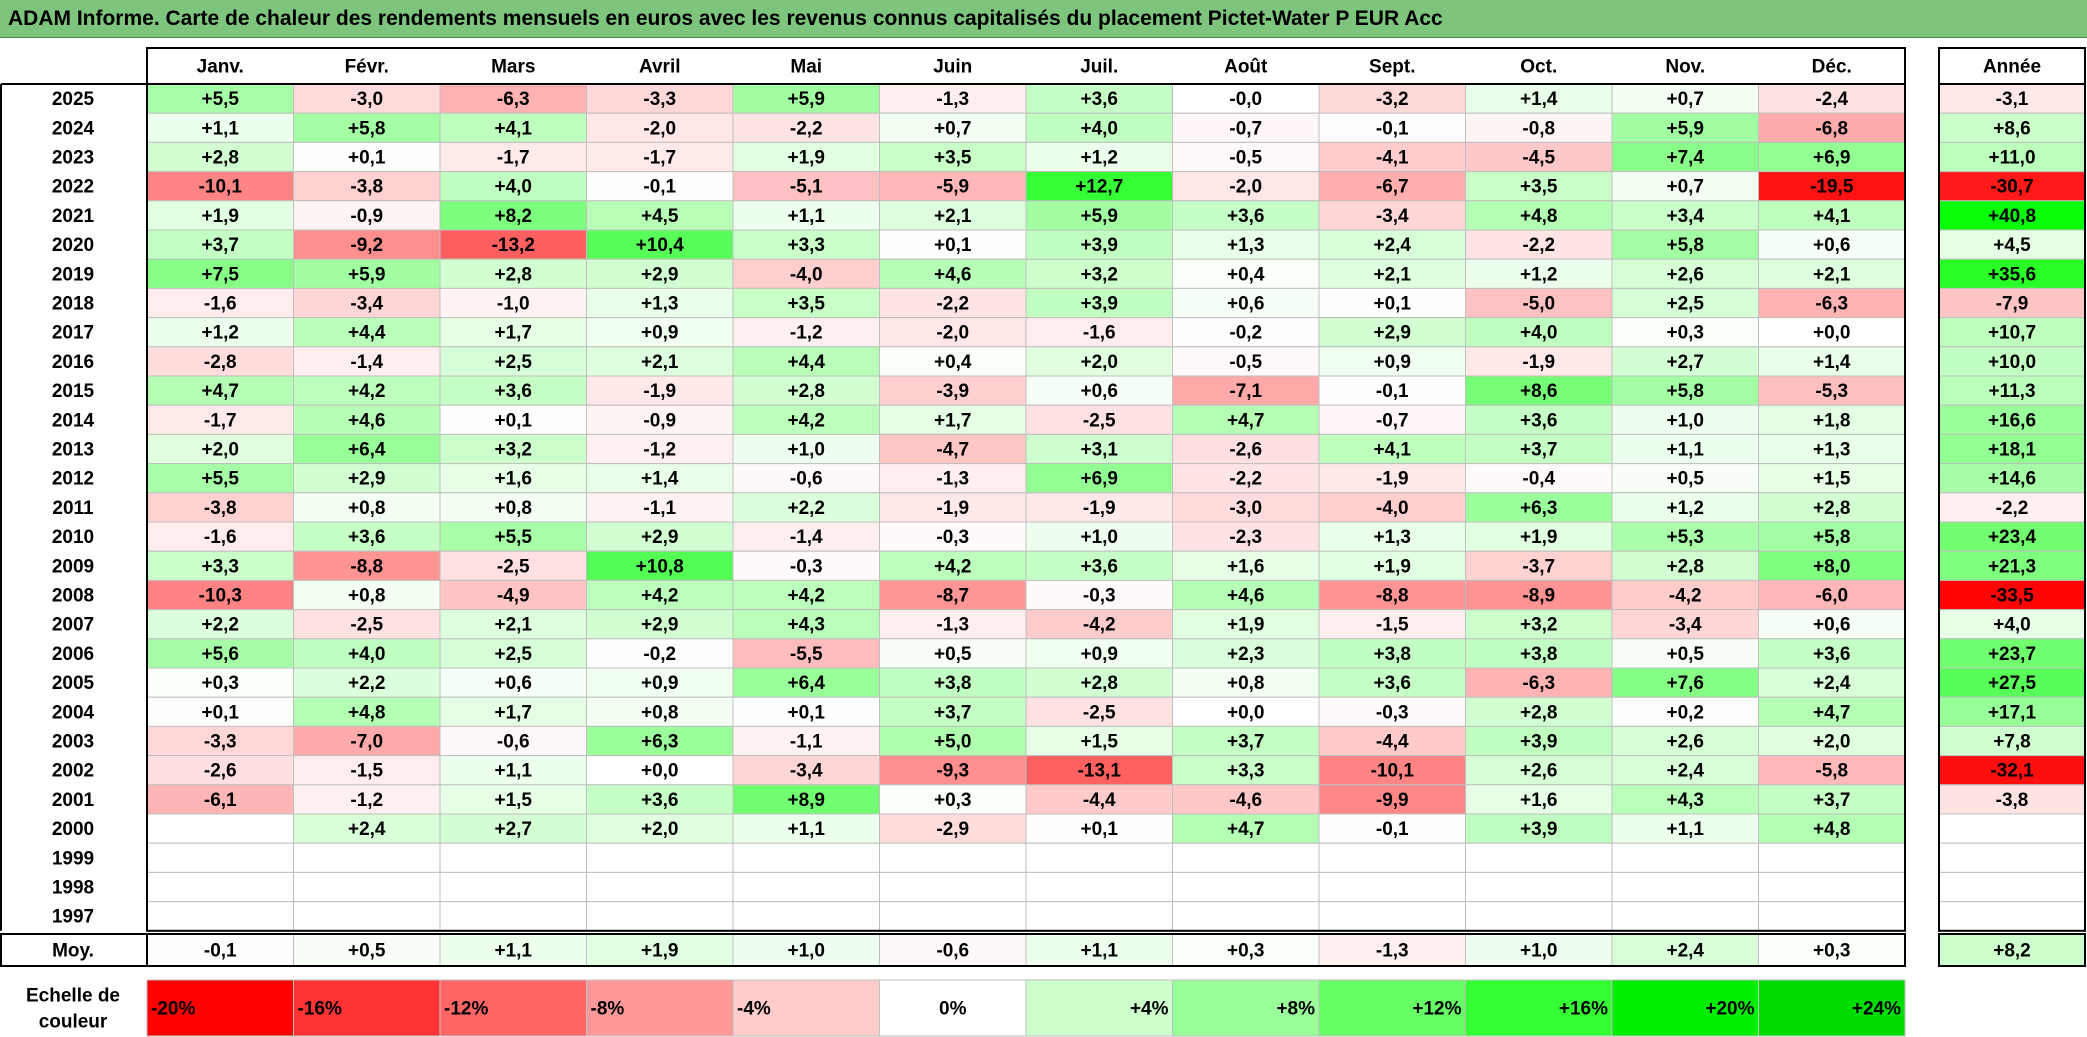  Describe the element at coordinates (1832, 742) in the screenshot. I see `cell-value: +2,0` at that location.